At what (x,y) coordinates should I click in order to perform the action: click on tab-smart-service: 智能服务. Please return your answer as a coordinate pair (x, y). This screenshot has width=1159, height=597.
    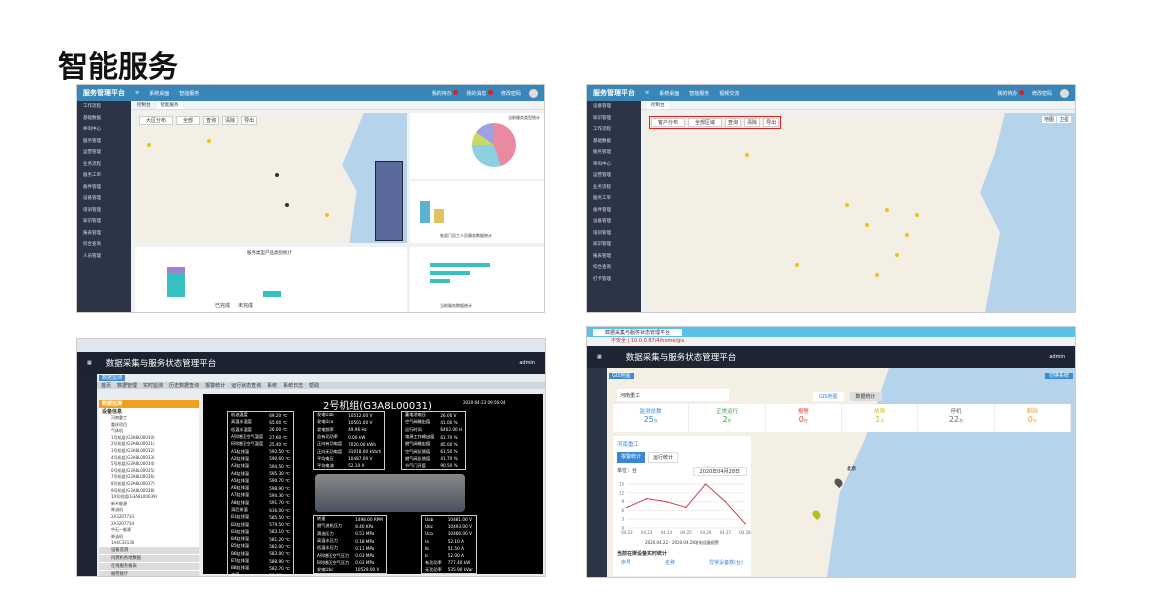
    Looking at the image, I should click on (169, 105).